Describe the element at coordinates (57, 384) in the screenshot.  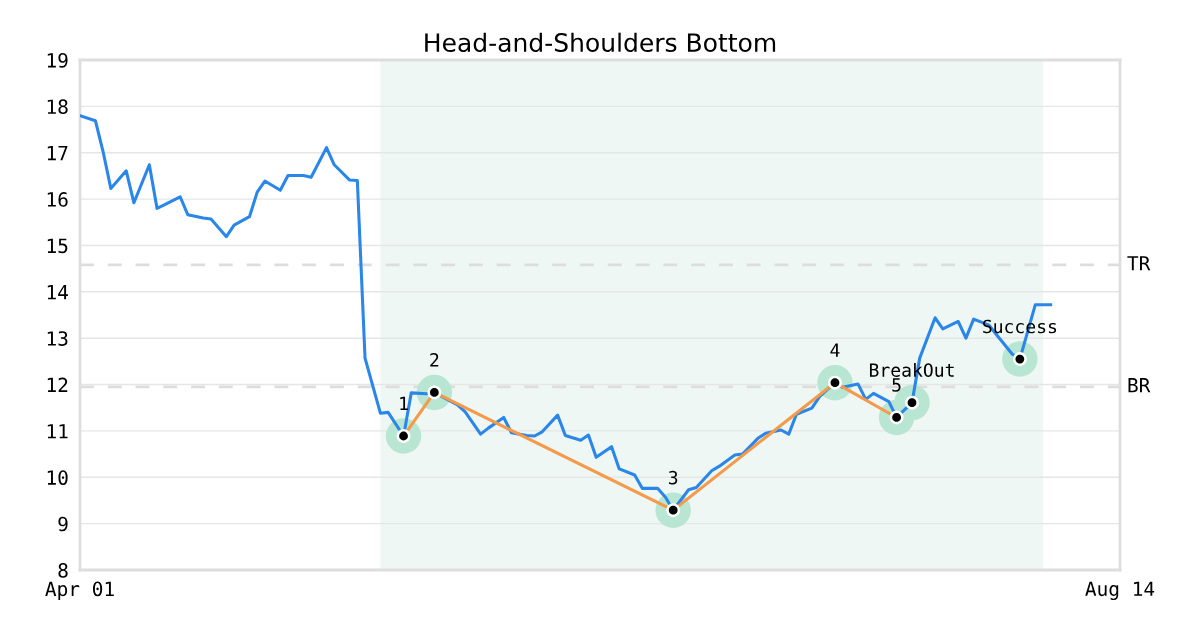
I see `y-tick-label: 12` at that location.